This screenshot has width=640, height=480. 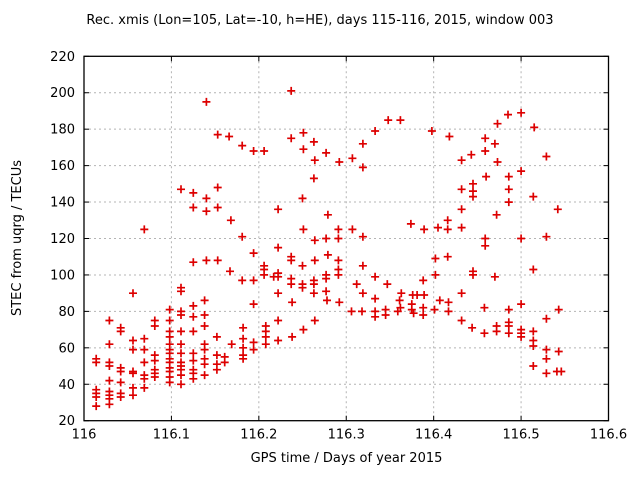 I want to click on x-tick-label: 116.4, so click(x=433, y=435).